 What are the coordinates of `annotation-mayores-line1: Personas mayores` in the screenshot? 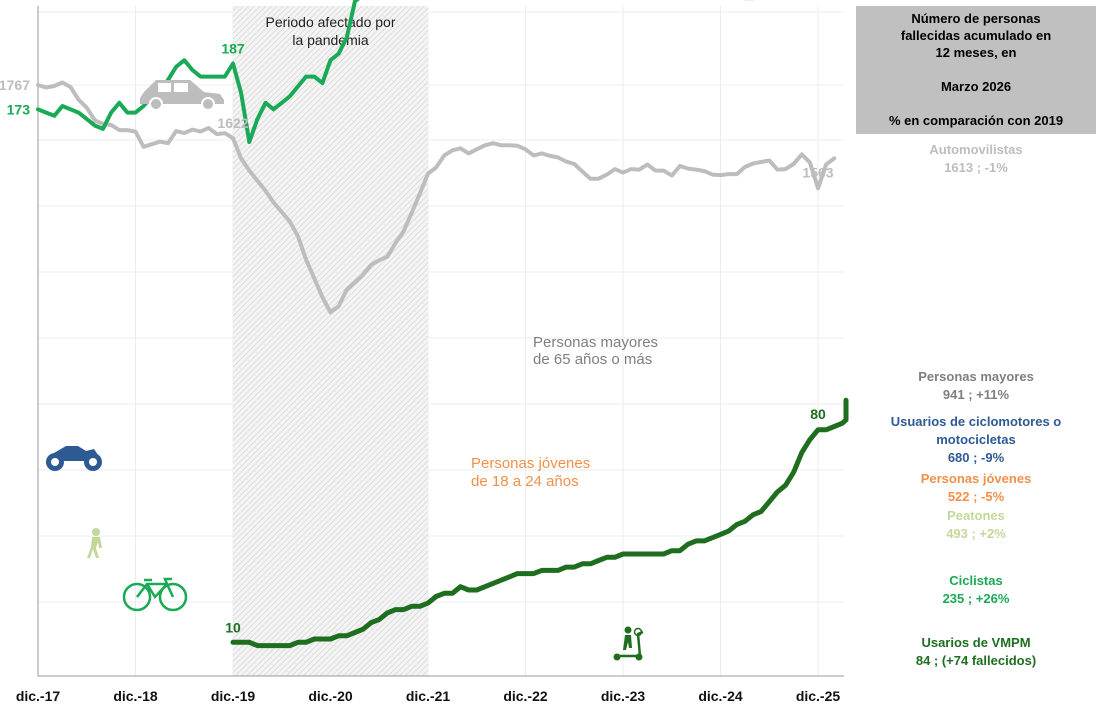 It's located at (595, 342).